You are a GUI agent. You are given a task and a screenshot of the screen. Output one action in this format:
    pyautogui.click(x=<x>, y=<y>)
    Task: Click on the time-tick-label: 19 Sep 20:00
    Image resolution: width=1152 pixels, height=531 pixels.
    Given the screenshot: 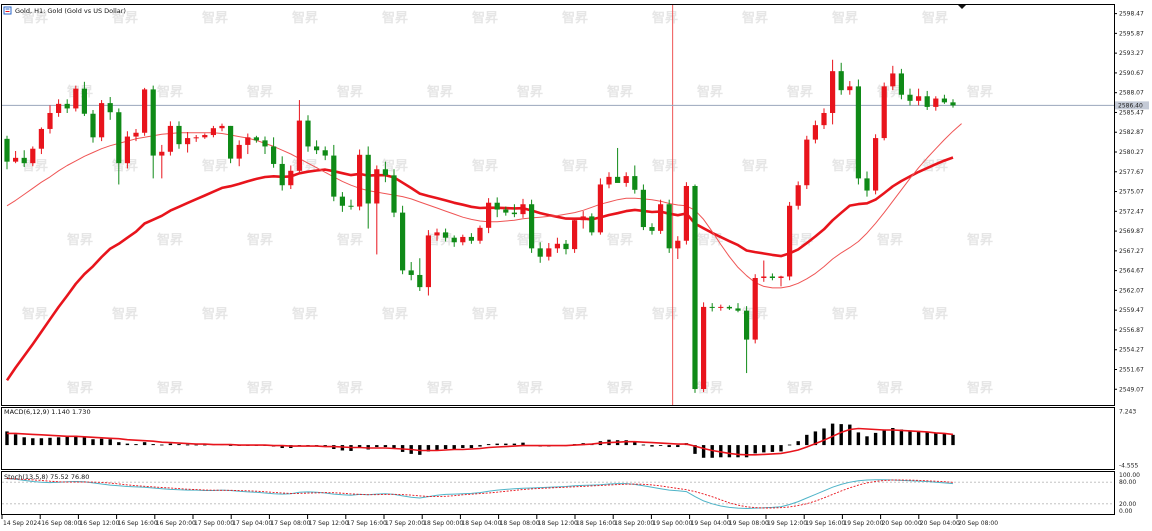 What is the action you would take?
    pyautogui.click(x=863, y=523)
    